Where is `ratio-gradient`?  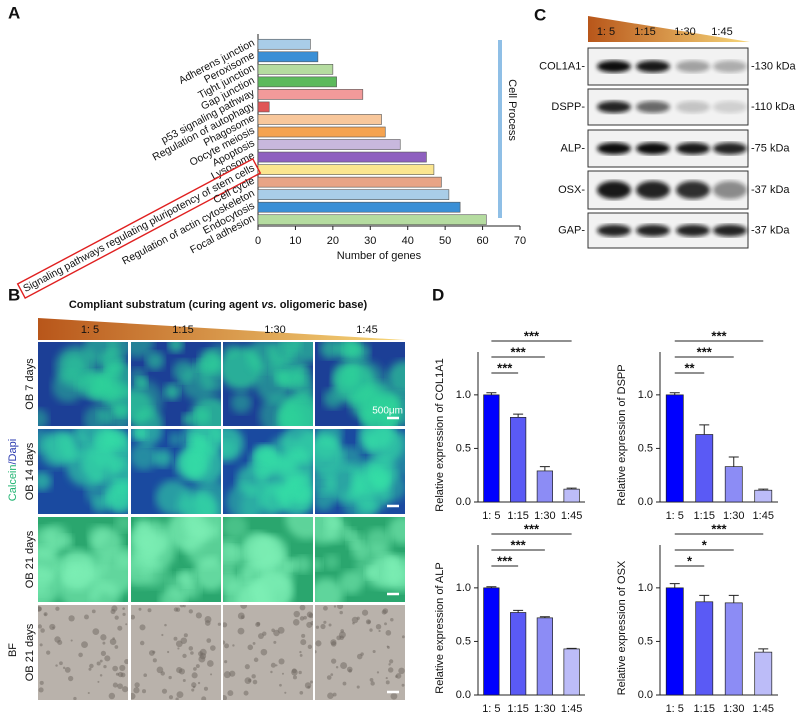 ratio-gradient is located at coordinates (221, 329).